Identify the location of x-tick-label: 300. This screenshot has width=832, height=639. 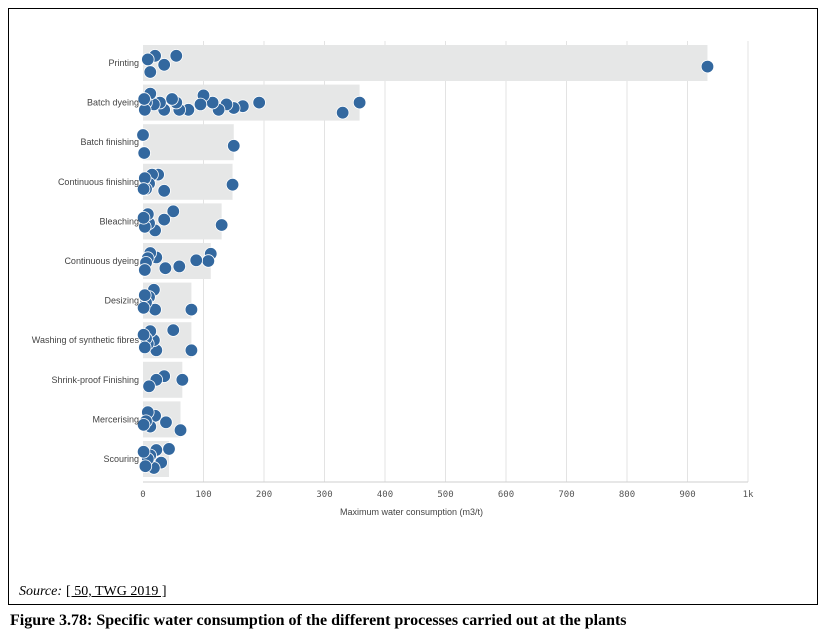
(324, 495).